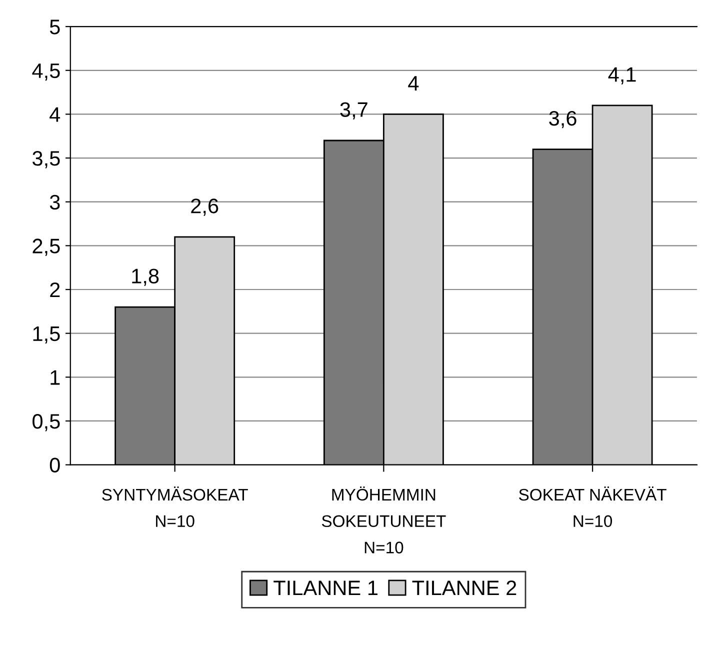 This screenshot has width=704, height=664. What do you see at coordinates (622, 75) in the screenshot?
I see `data-label: 4,1` at bounding box center [622, 75].